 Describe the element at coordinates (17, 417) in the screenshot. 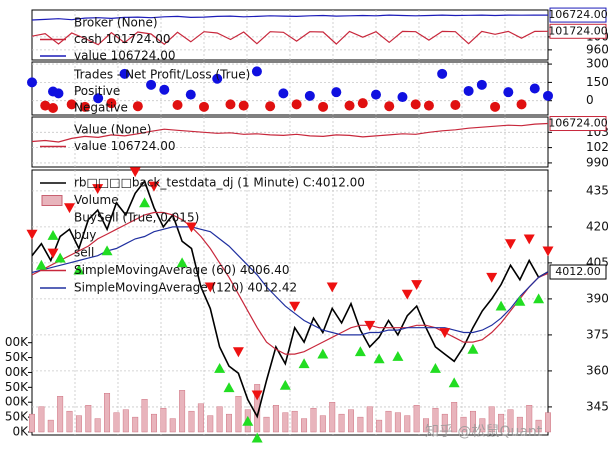

I see `y2-tick-label: 50K` at that location.